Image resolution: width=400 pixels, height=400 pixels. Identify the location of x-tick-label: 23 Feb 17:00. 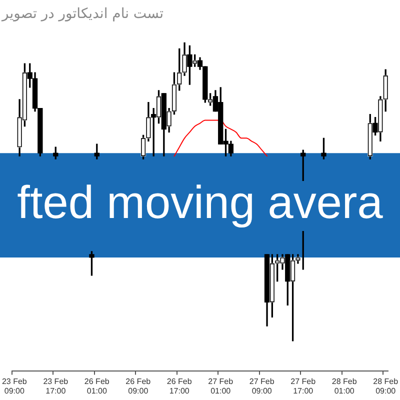
(56, 386).